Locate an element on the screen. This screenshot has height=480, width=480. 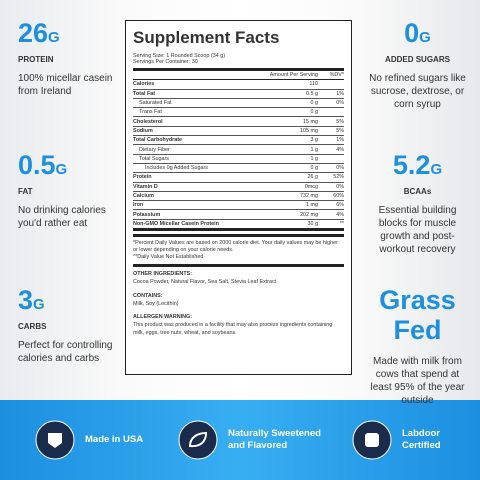
serving-size: Serving Size: 1 Rounded Scoop (34 g) is located at coordinates (179, 56).